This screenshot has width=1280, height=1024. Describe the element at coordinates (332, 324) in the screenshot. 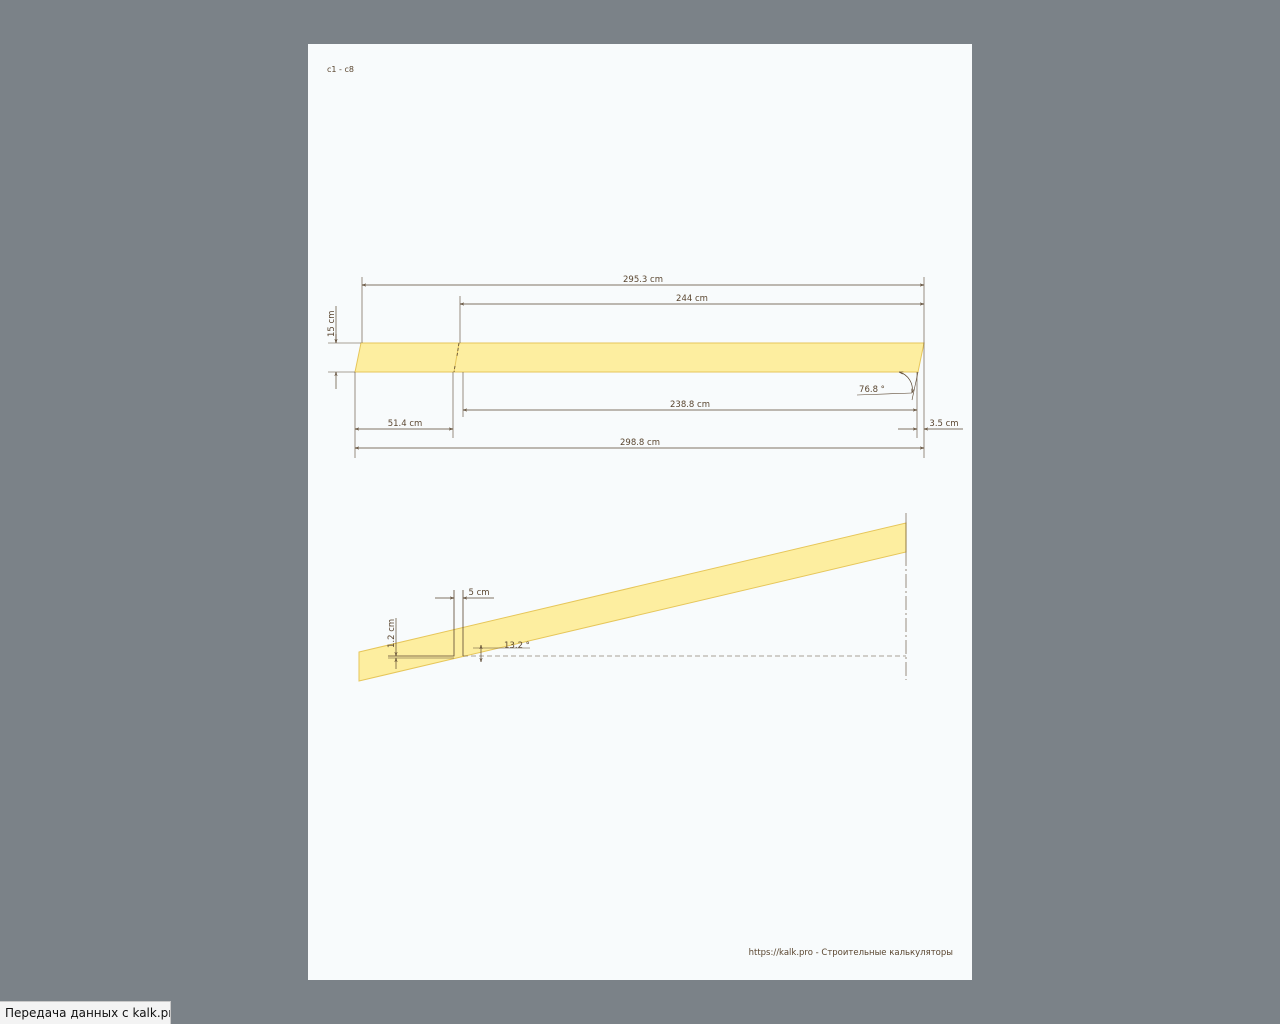

I see `dim-height: 15 cm` at that location.